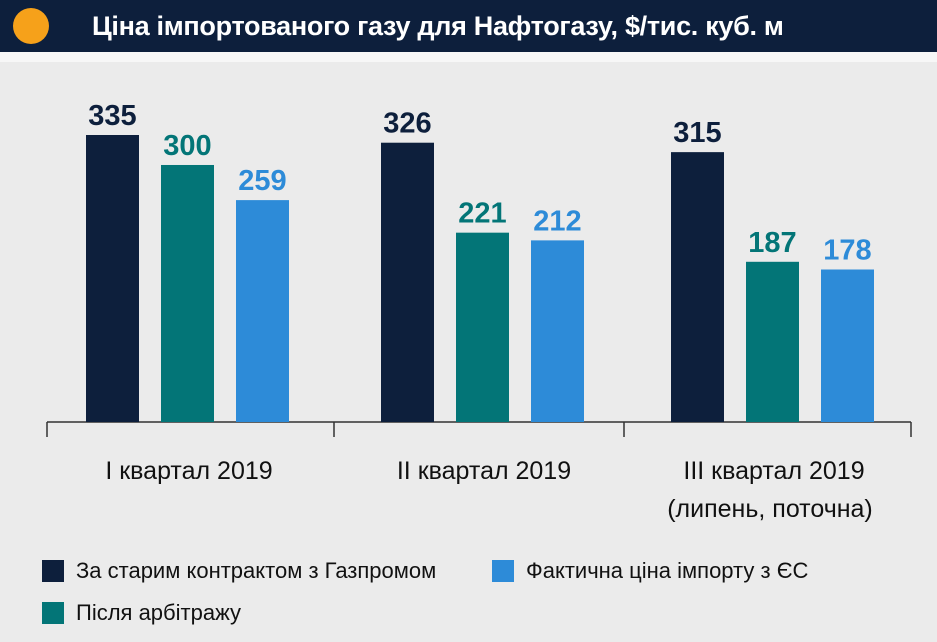 This screenshot has width=937, height=642. Describe the element at coordinates (112, 278) in the screenshot. I see `bar-old-contract-q1` at that location.